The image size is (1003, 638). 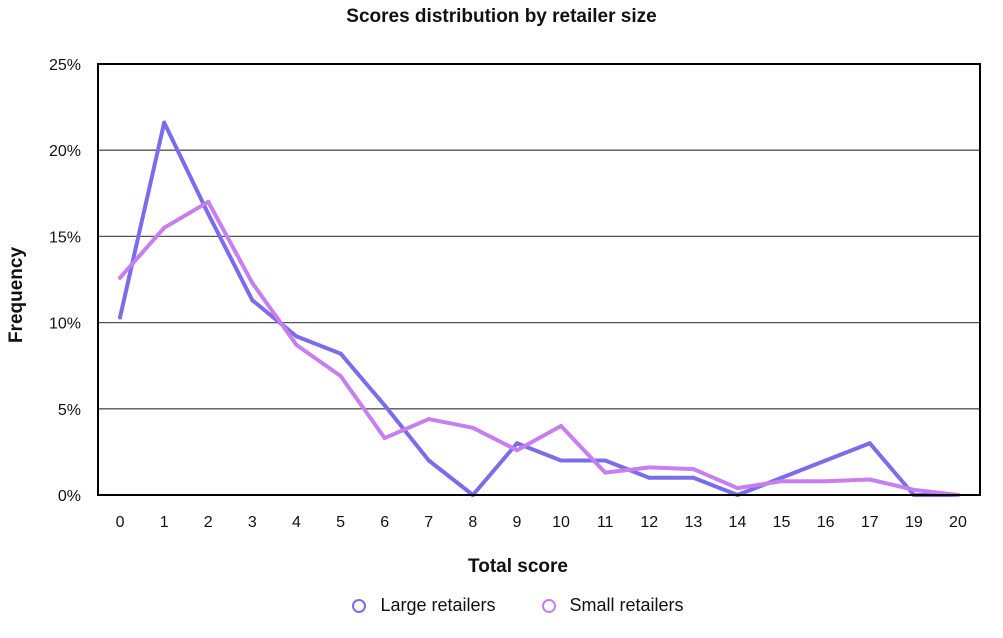 What do you see at coordinates (384, 522) in the screenshot?
I see `x-tick-label: 6` at bounding box center [384, 522].